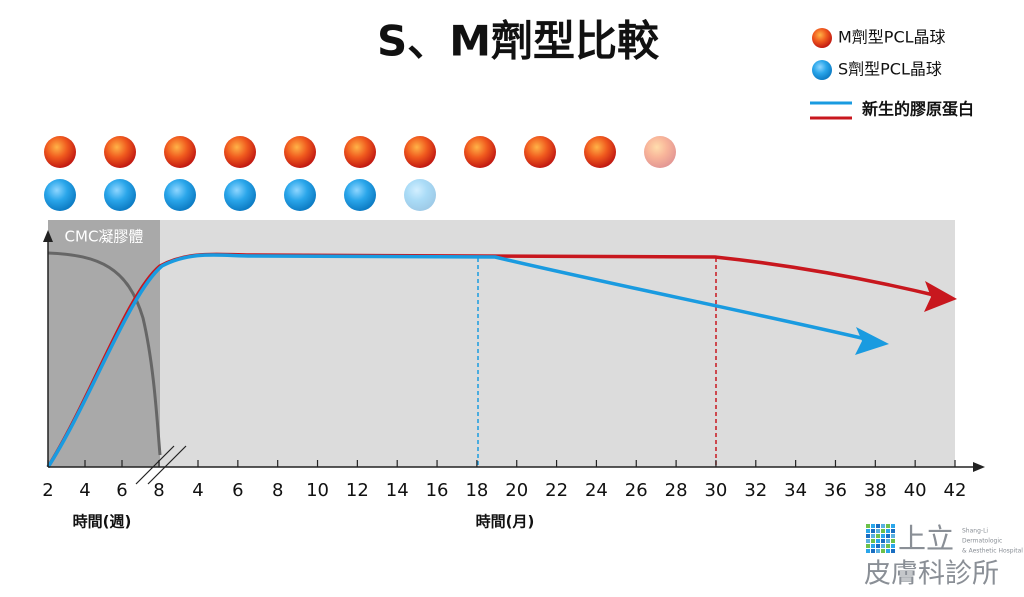  I want to click on x-tick-label: 10, so click(317, 490).